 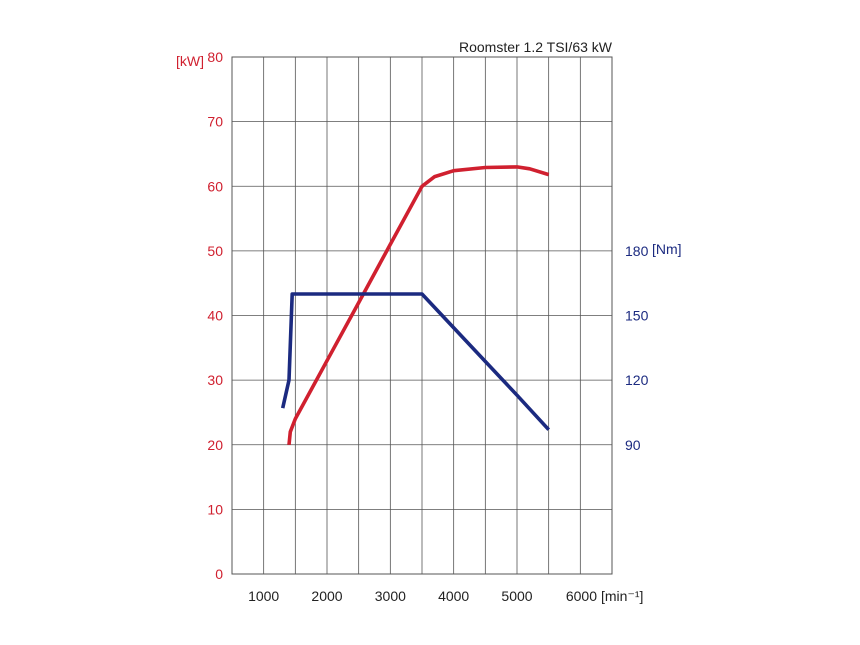 What do you see at coordinates (633, 445) in the screenshot?
I see `right-tick-label: 90` at bounding box center [633, 445].